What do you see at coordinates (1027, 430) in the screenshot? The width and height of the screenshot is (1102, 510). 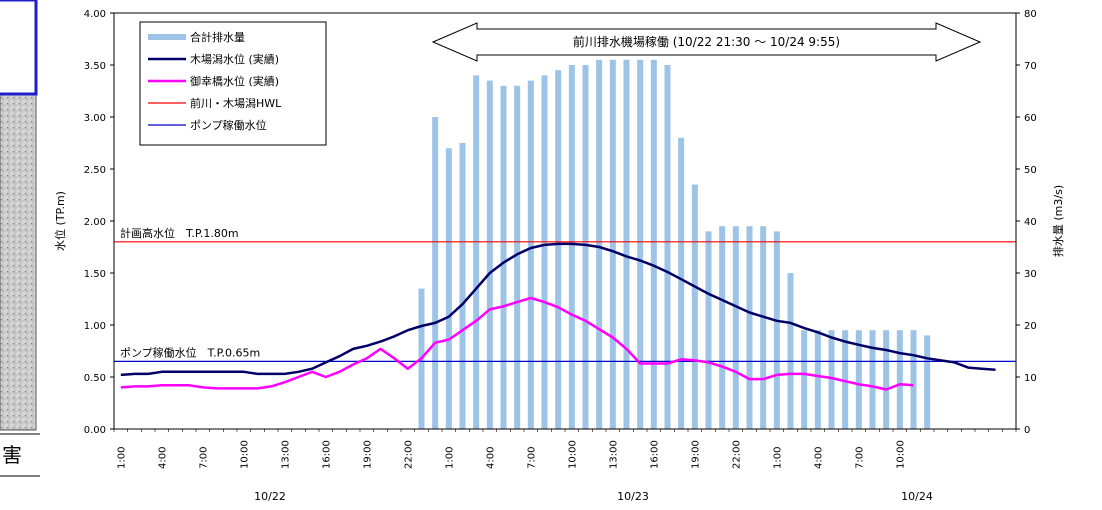 I see `y-tick-label-right: 0` at bounding box center [1027, 430].